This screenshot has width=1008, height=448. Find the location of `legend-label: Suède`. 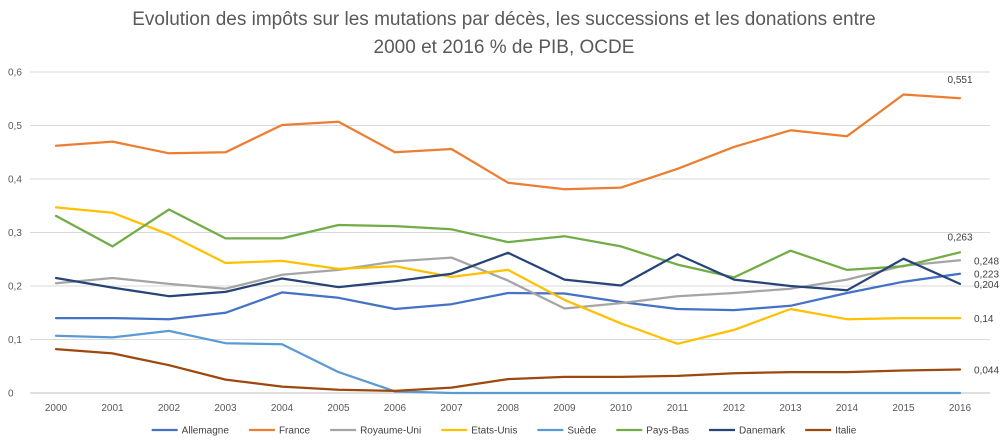

legend-label: Suède is located at coordinates (581, 431).